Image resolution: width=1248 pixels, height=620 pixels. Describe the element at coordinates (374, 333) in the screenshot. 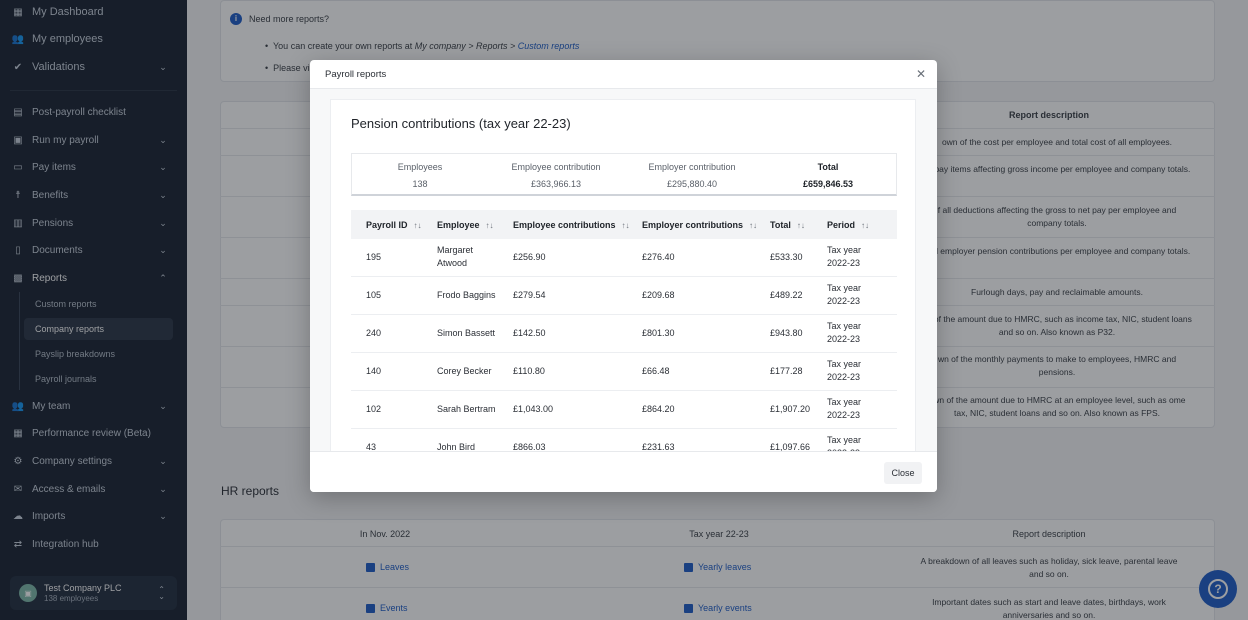

I see `cell-payroll-id: 240` at that location.